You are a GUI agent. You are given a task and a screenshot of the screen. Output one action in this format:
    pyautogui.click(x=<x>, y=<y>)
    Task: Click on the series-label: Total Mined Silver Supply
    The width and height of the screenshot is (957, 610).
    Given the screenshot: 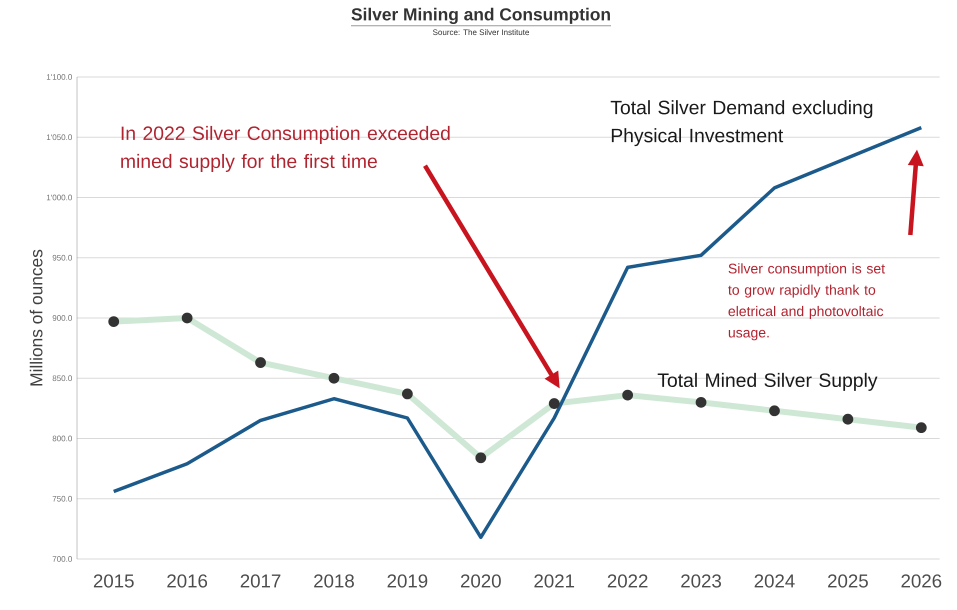 What is the action you would take?
    pyautogui.click(x=768, y=381)
    